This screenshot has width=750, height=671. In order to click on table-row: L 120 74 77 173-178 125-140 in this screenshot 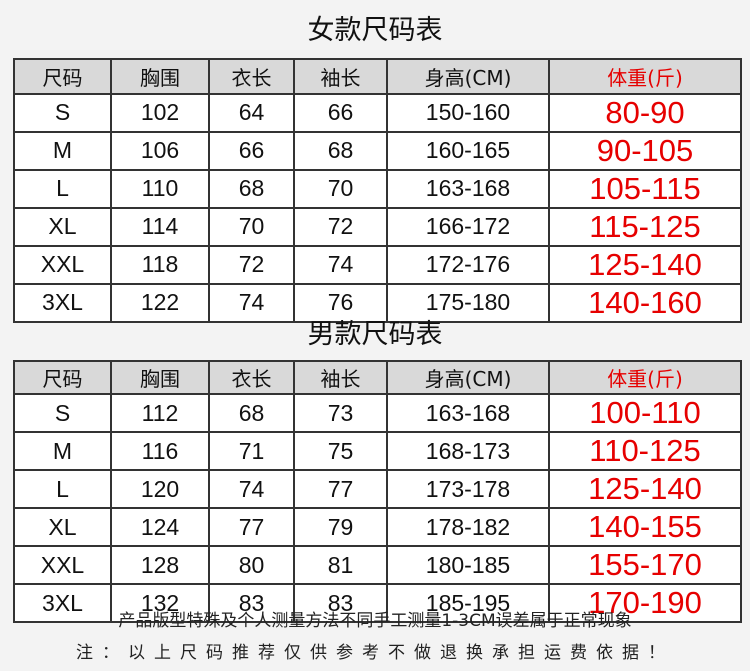, I will do `click(377, 489)`.